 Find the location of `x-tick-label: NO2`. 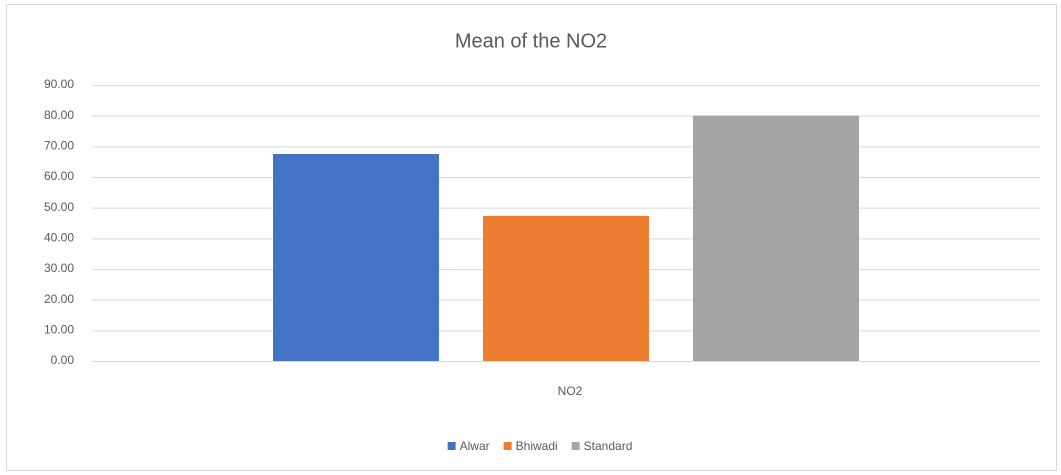

x-tick-label: NO2 is located at coordinates (570, 391).